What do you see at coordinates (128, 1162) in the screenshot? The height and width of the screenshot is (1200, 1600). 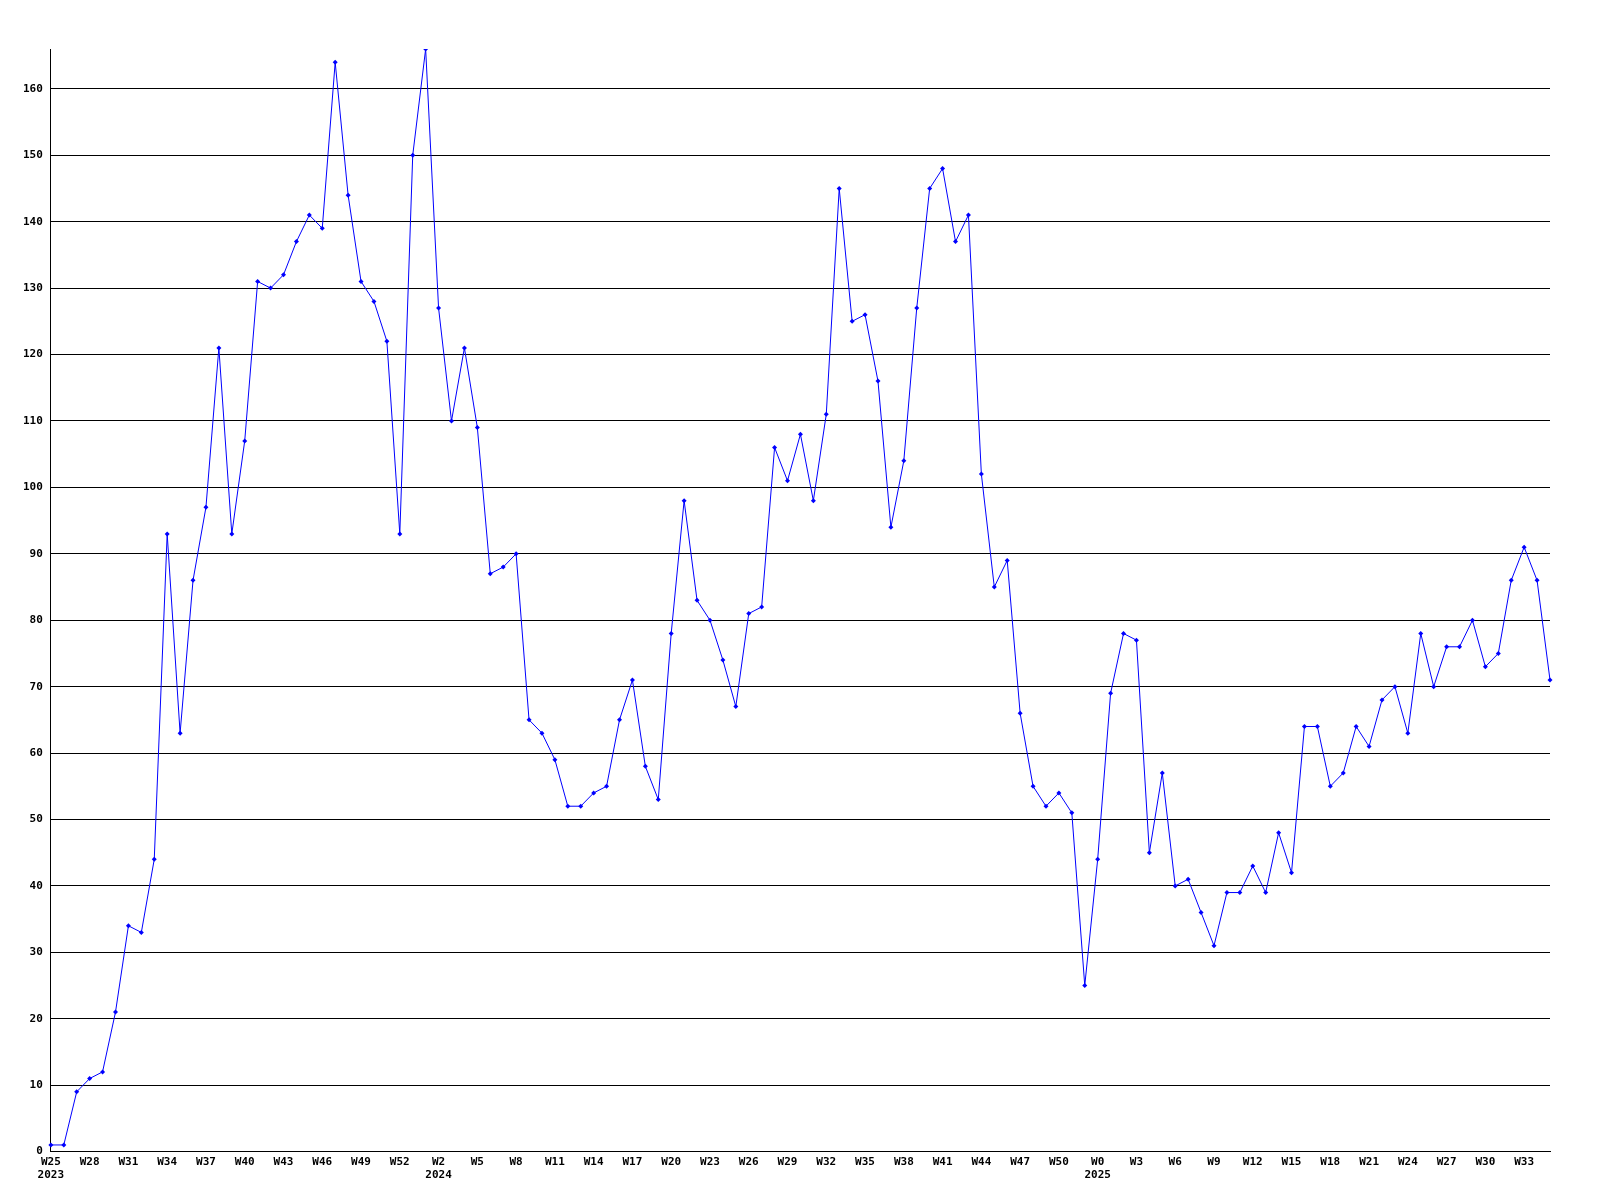 I see `x-tick-label: W31` at bounding box center [128, 1162].